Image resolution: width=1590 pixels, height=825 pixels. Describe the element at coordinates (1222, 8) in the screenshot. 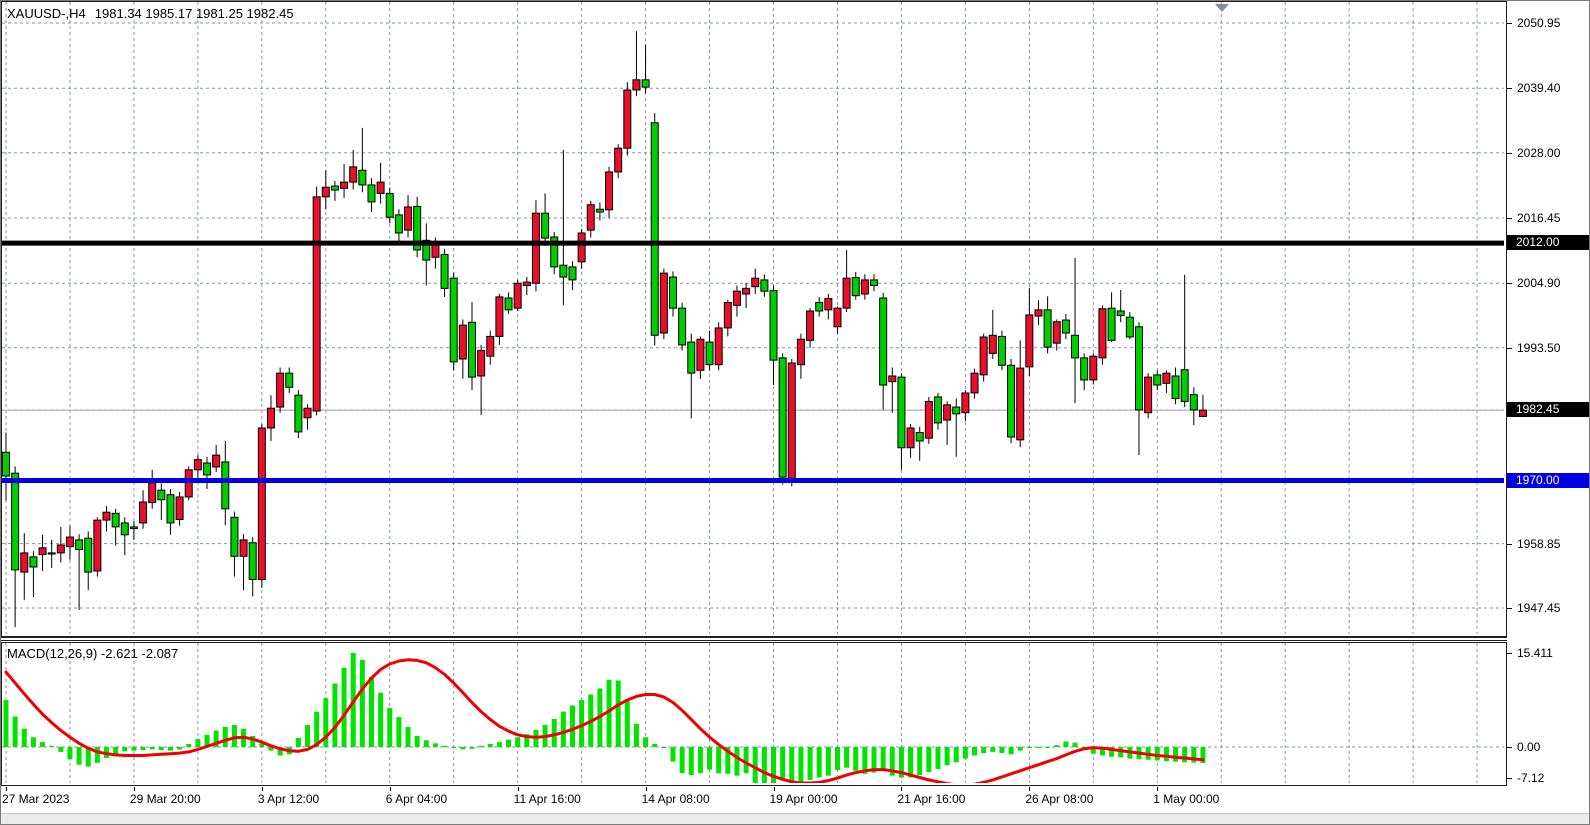

I see `chart-shift-marker-icon` at that location.